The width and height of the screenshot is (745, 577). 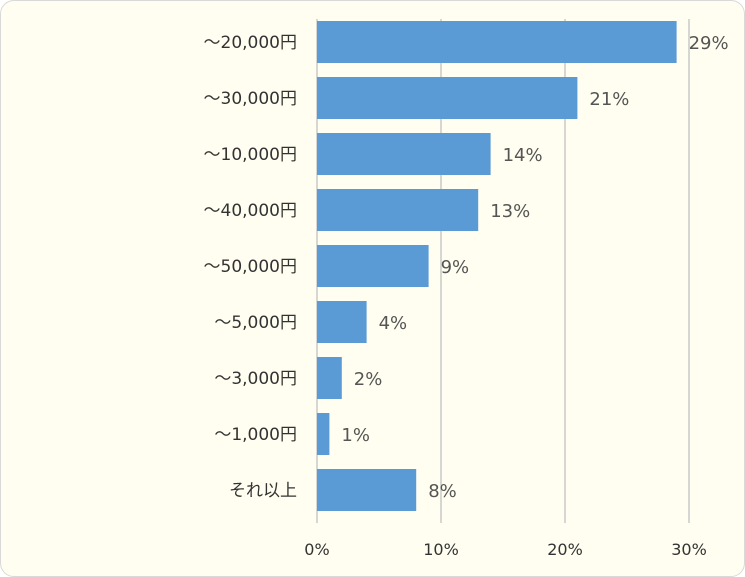 What do you see at coordinates (565, 549) in the screenshot?
I see `x-tick-label: 20%` at bounding box center [565, 549].